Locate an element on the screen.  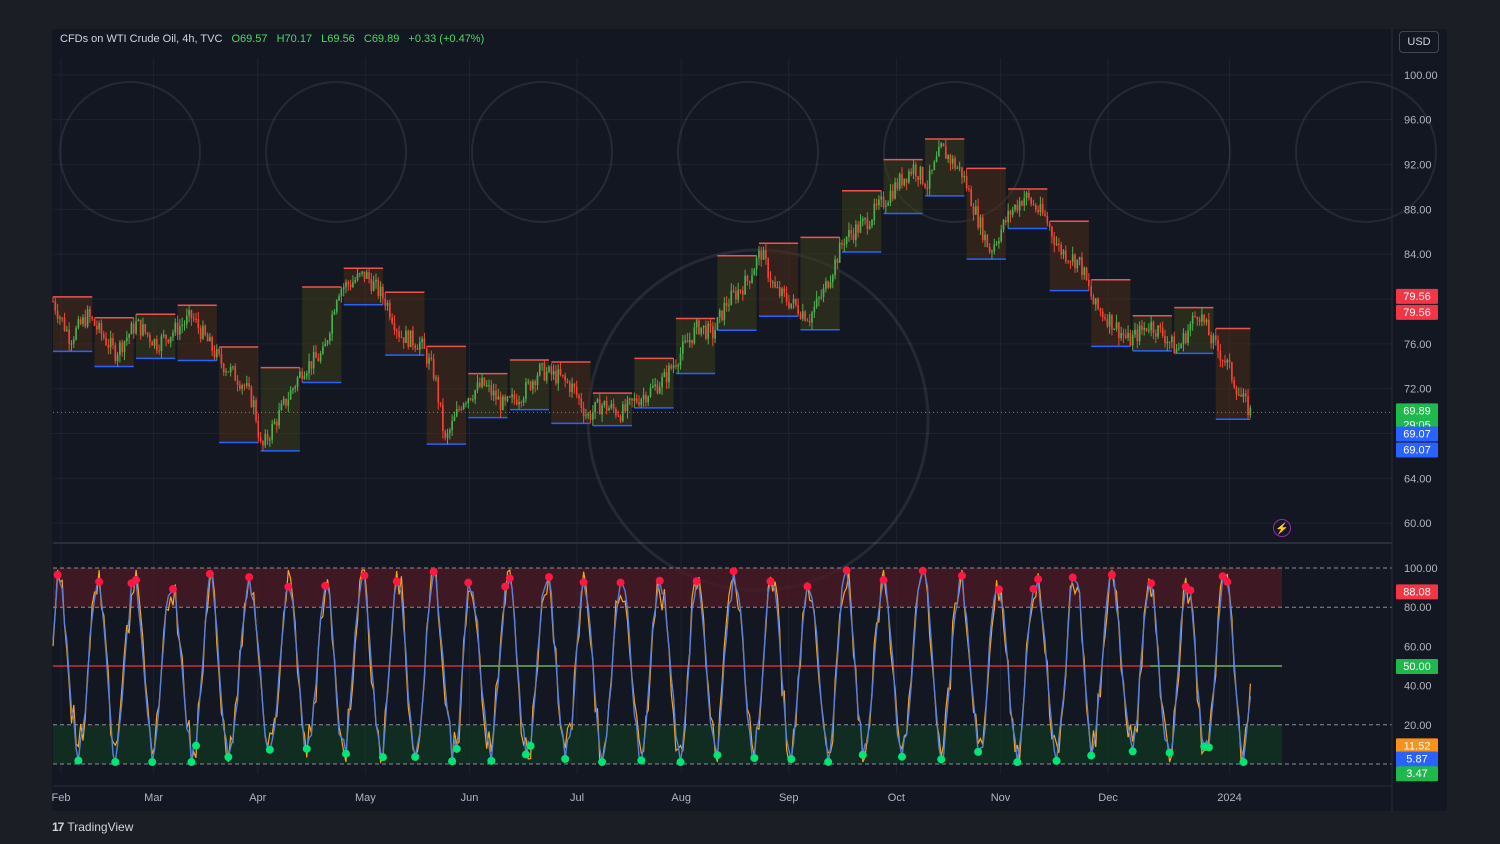
price-label-bg is located at coordinates (1417, 411).